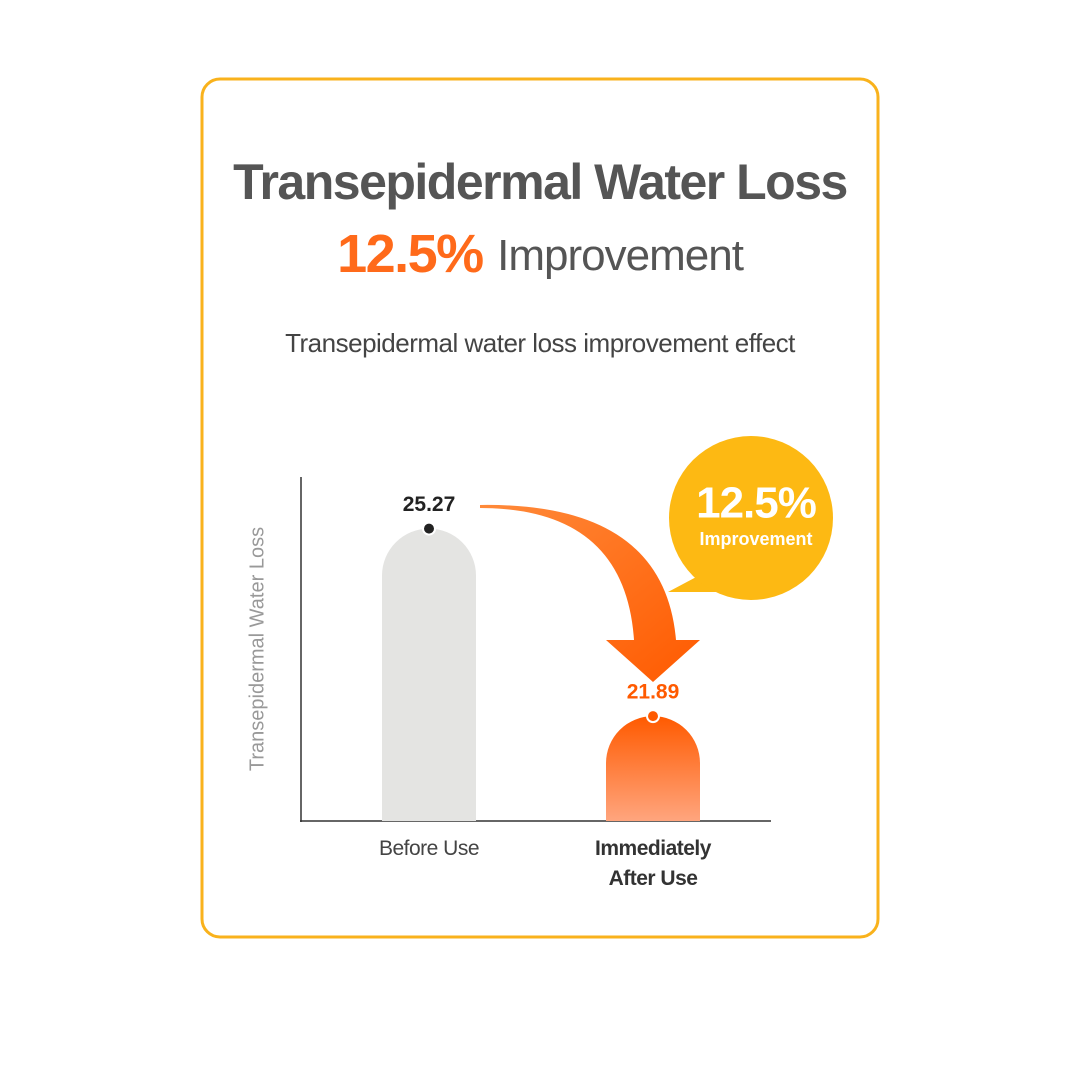  I want to click on callout-value: 12.5%, so click(756, 503).